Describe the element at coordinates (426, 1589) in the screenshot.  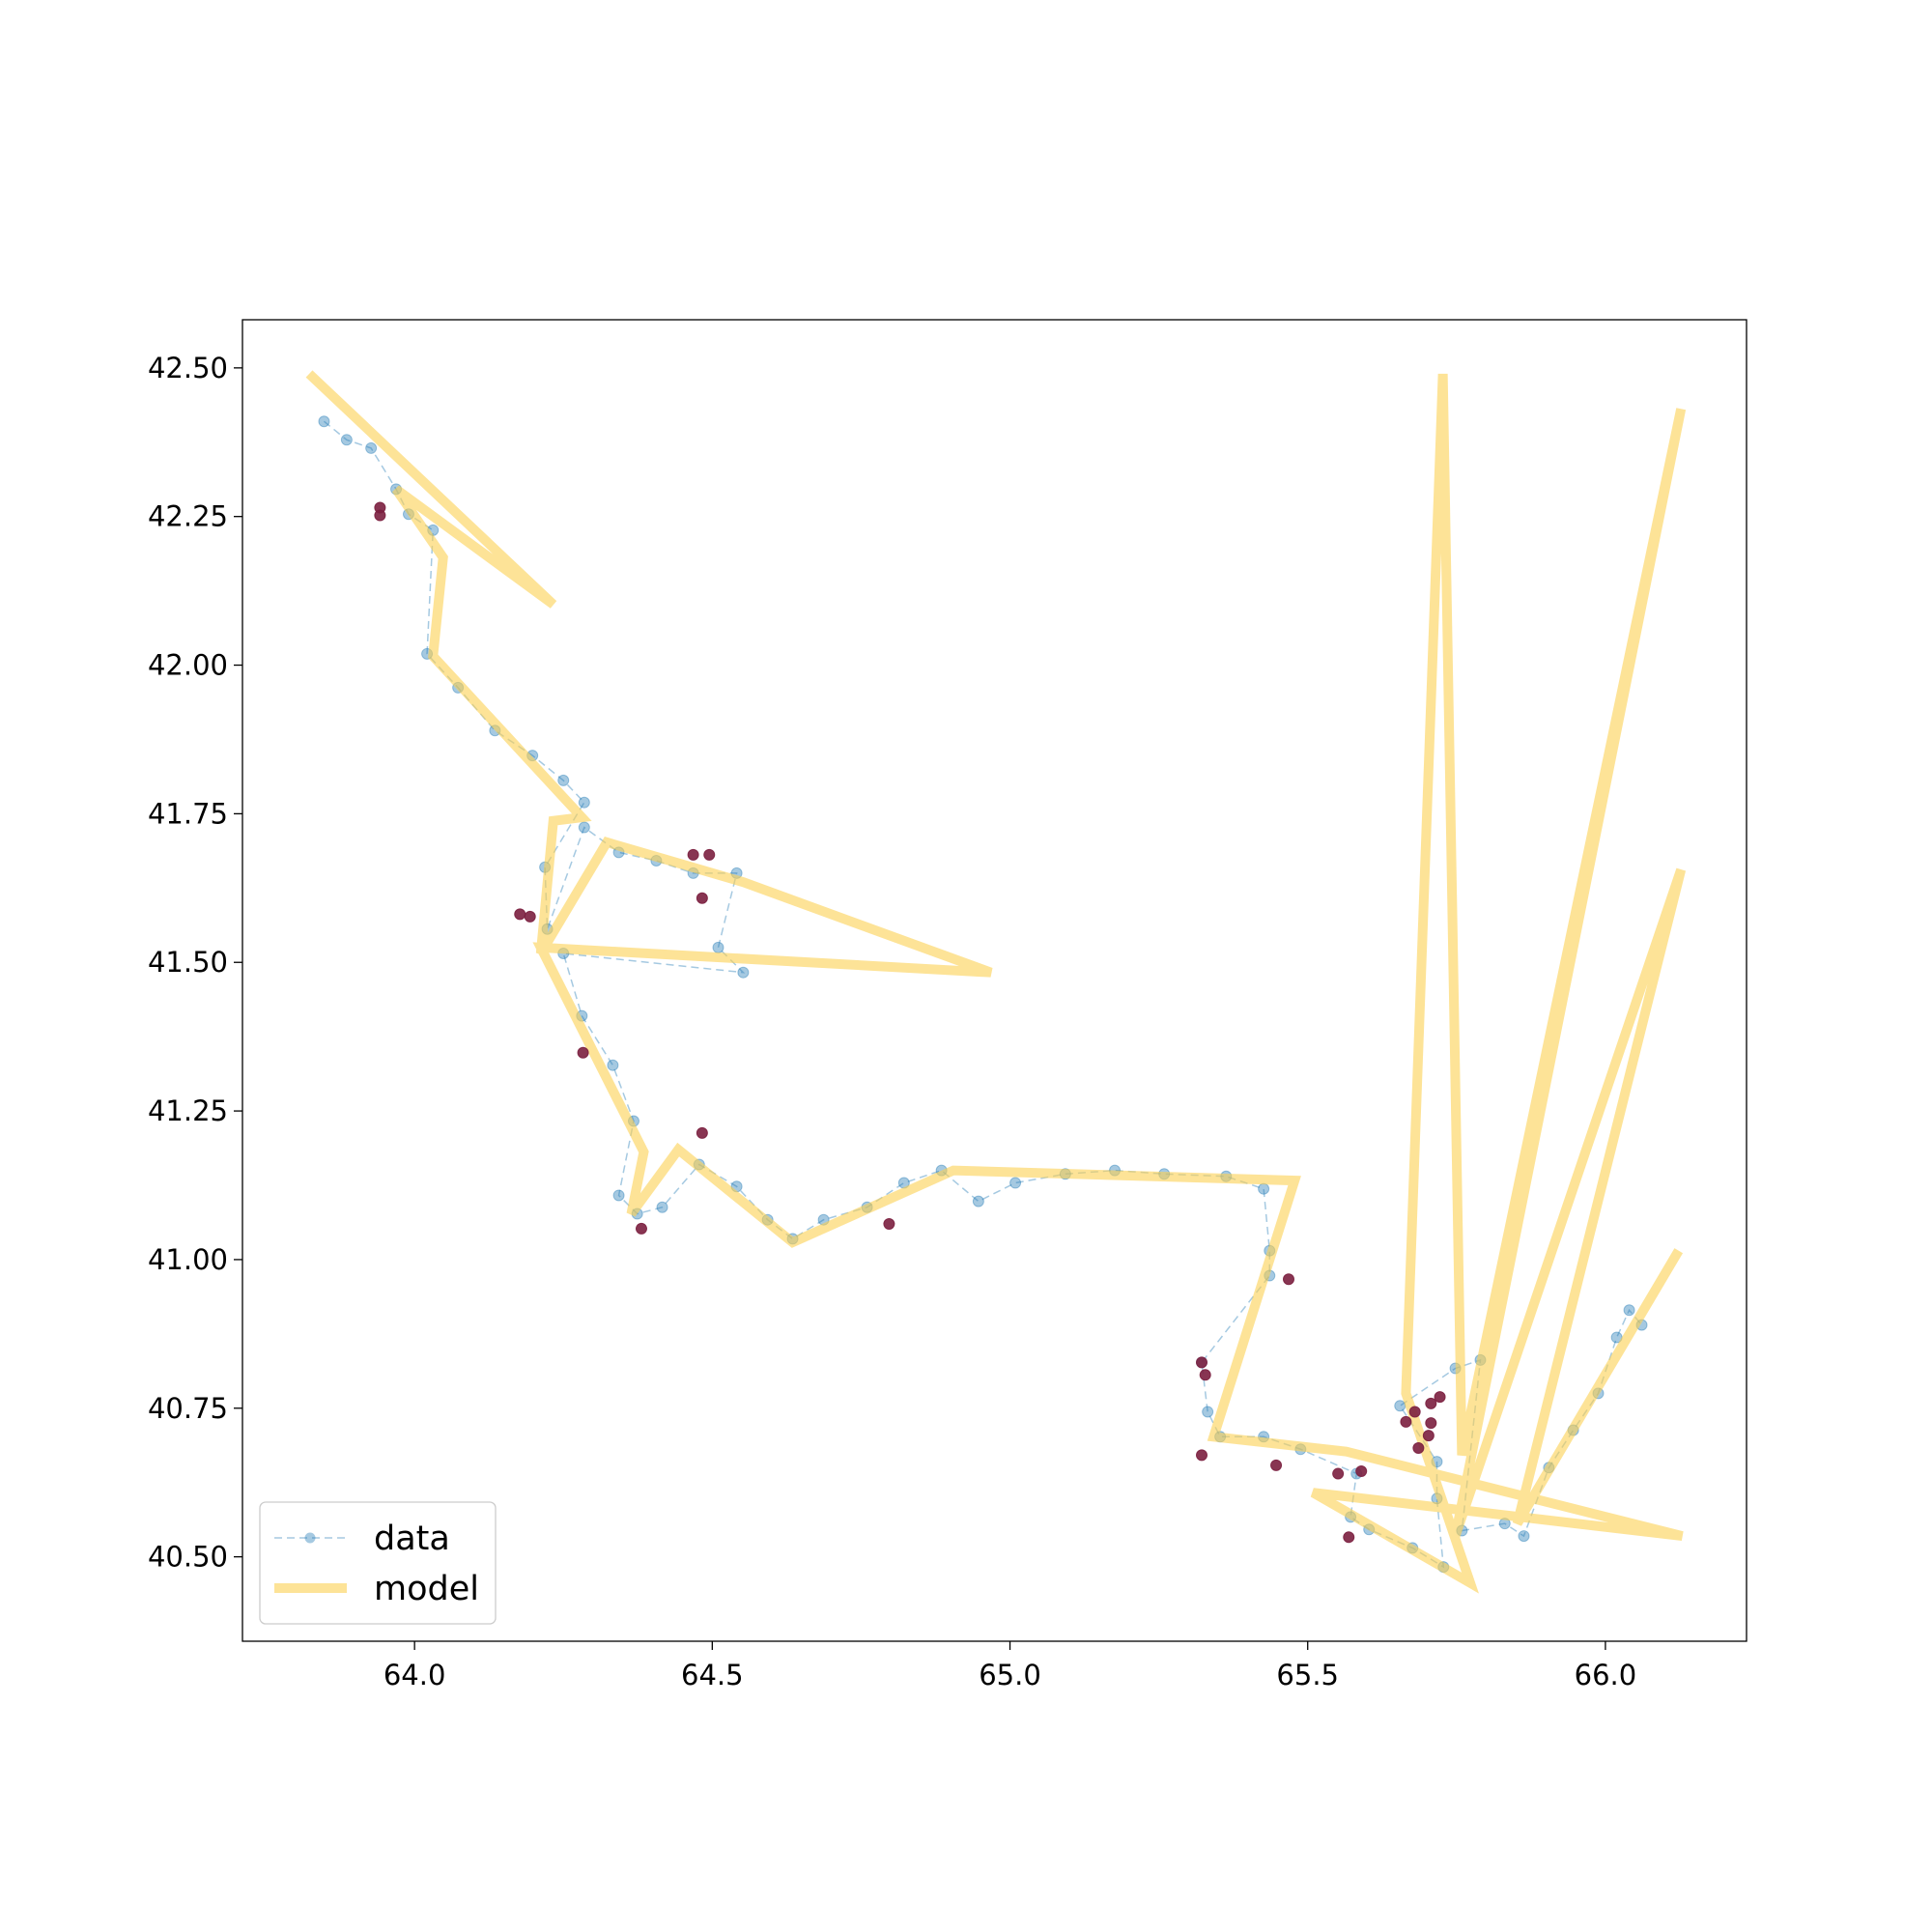
I see `legend-label: model` at that location.